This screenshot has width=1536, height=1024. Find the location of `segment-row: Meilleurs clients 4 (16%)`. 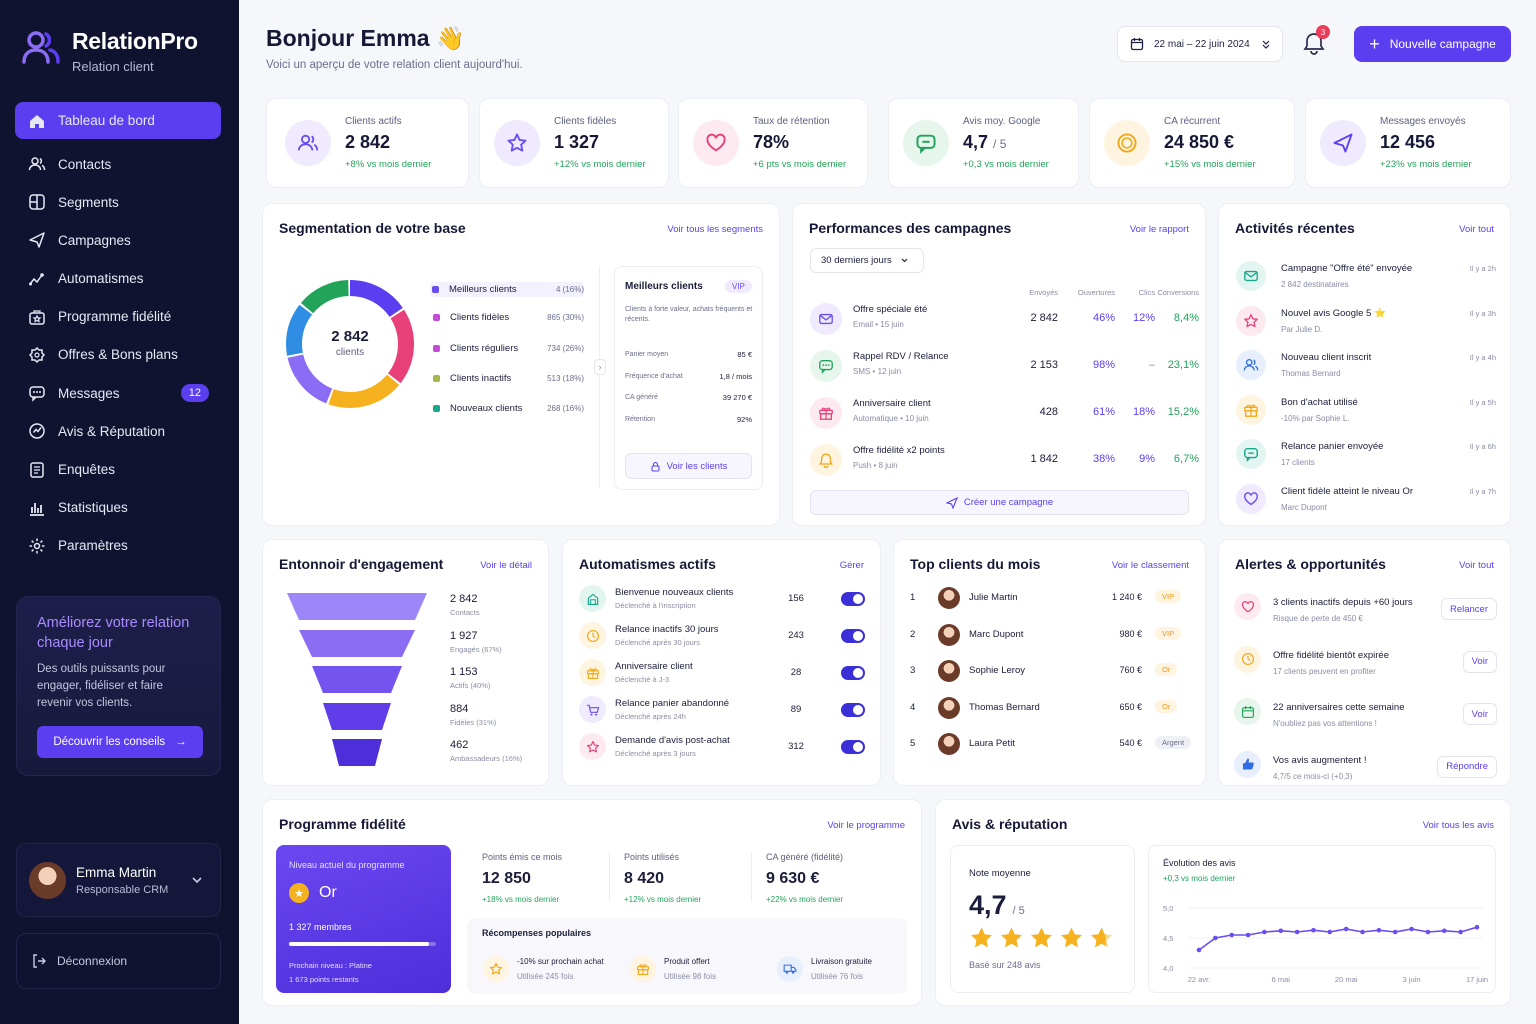

segment-row: Meilleurs clients 4 (16%) is located at coordinates (507, 289).